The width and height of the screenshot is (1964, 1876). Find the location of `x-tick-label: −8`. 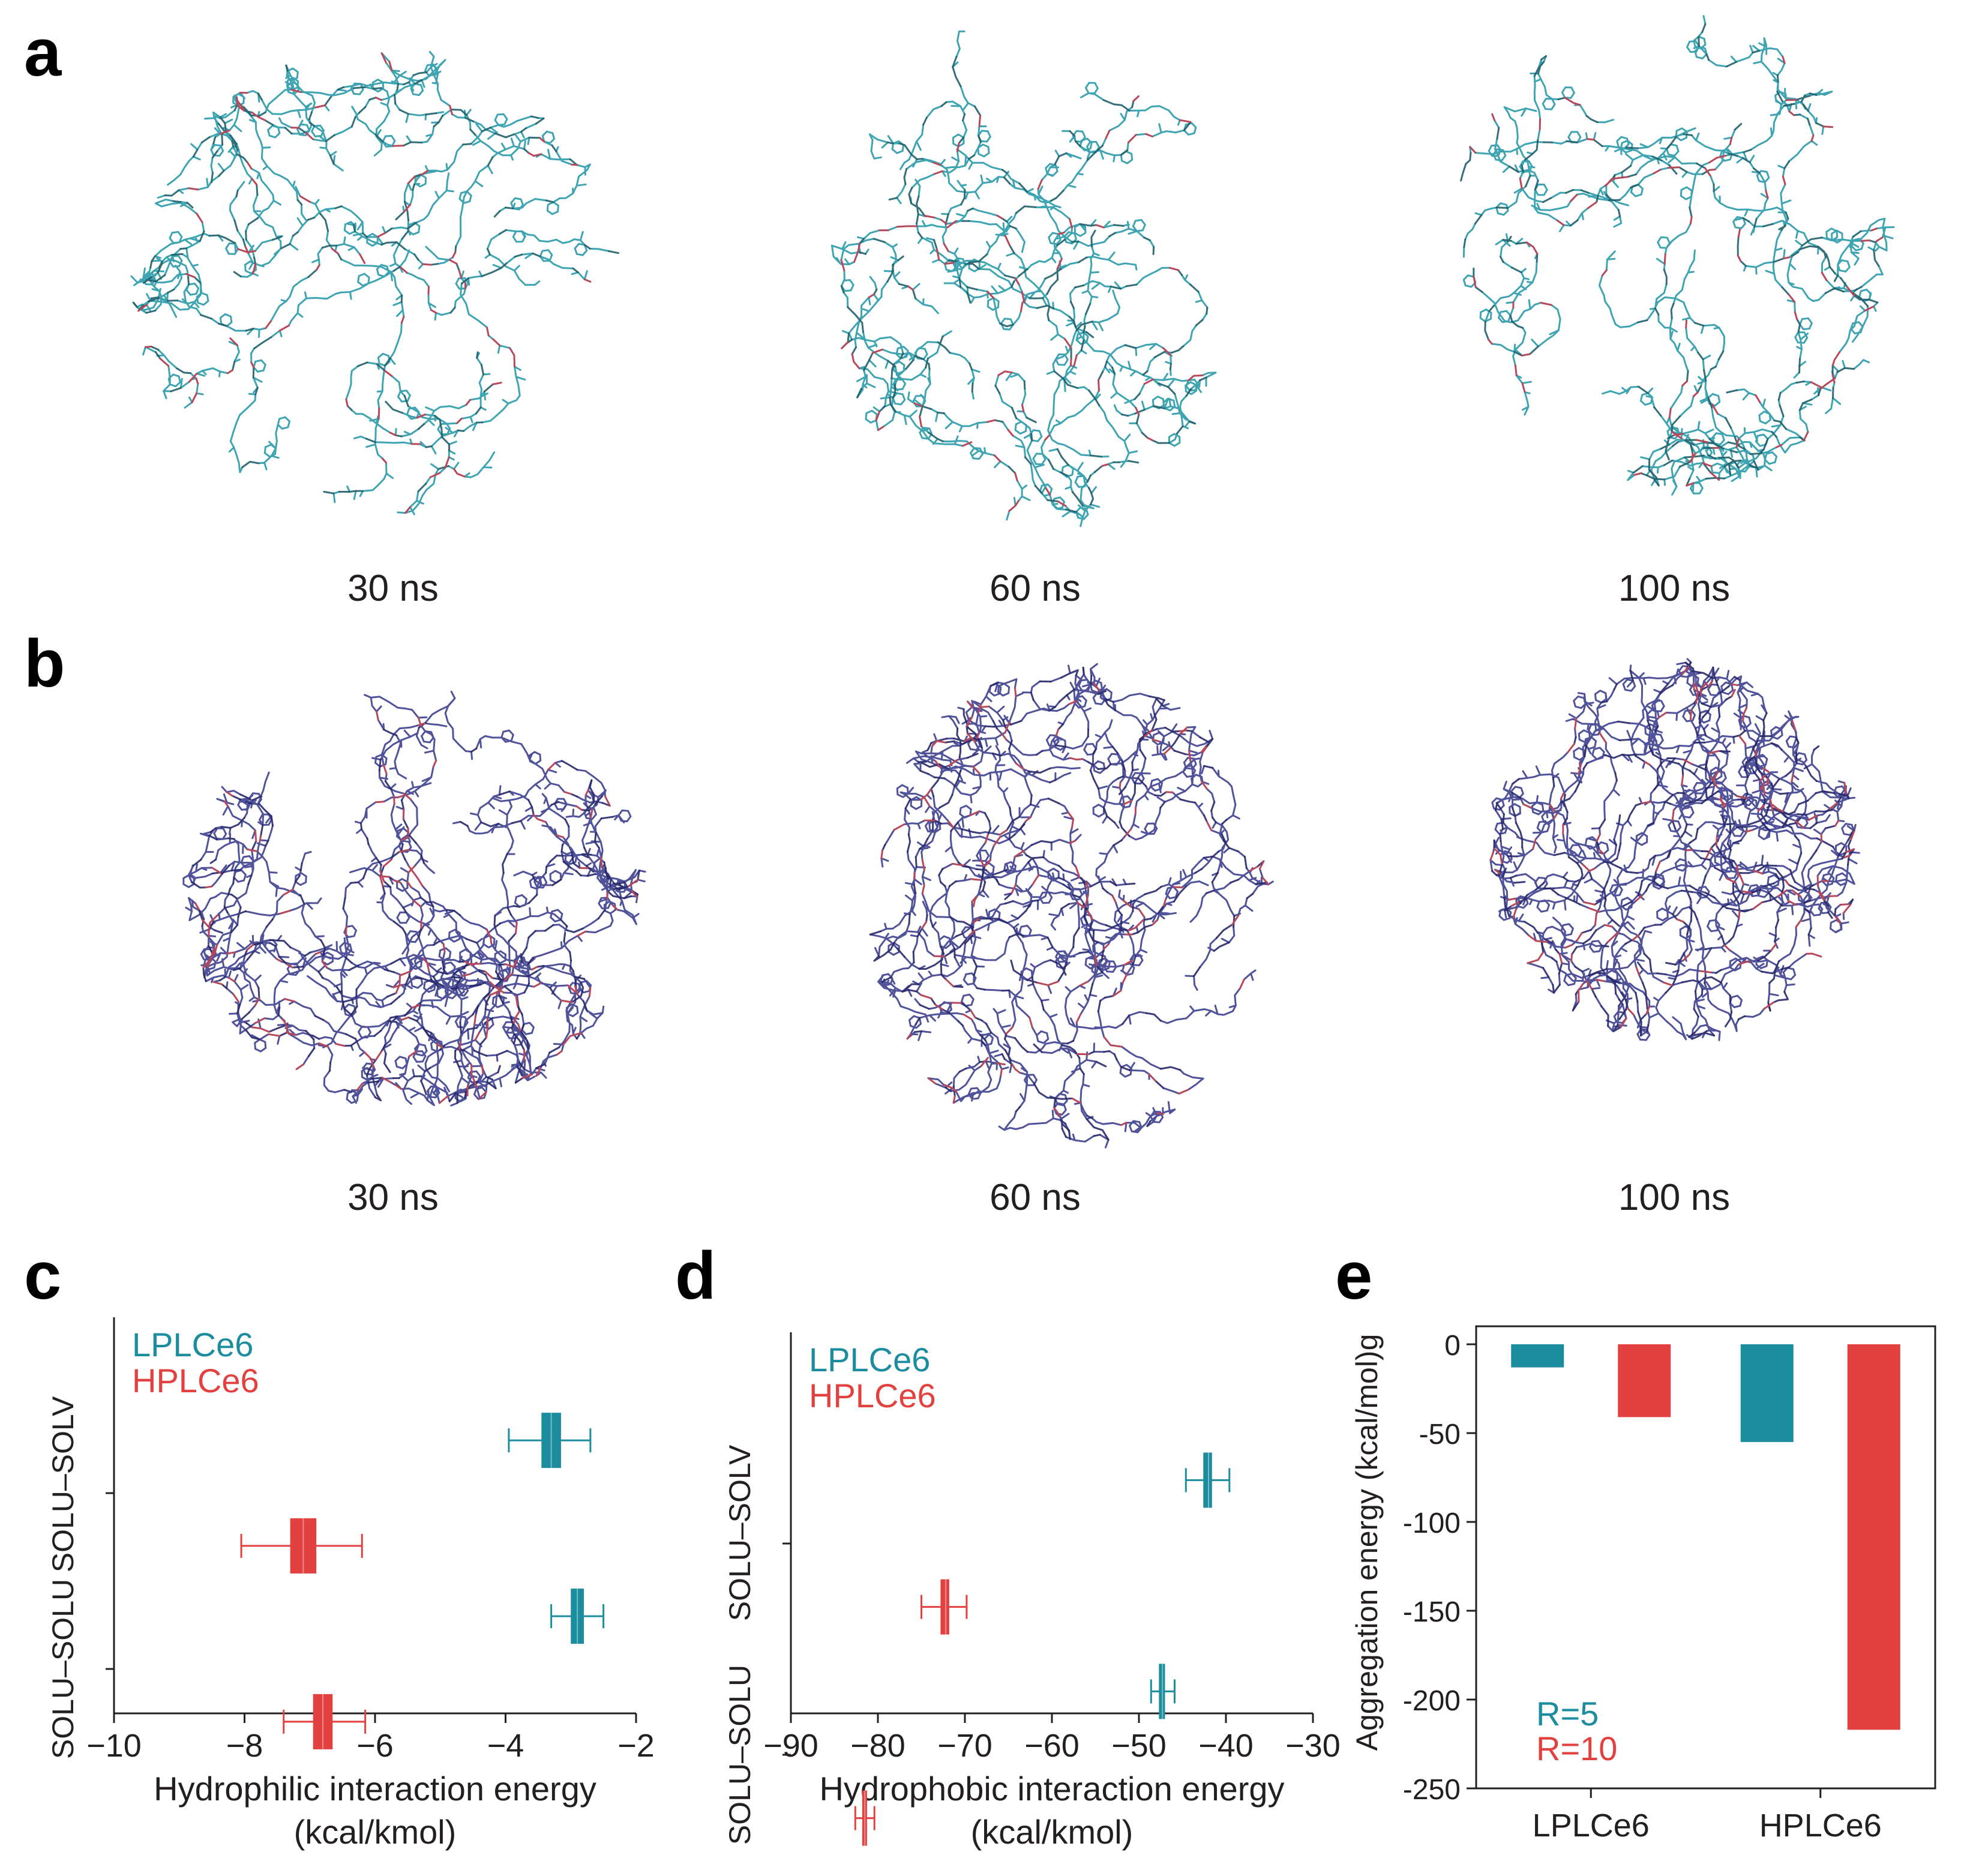

x-tick-label: −8 is located at coordinates (245, 1746).